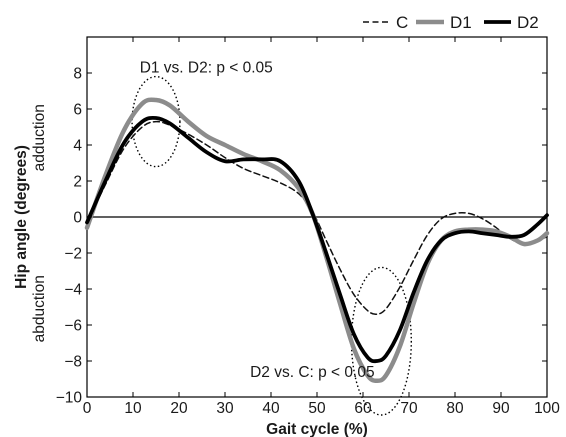  What do you see at coordinates (77, 218) in the screenshot?
I see `y-tick-label: 0` at bounding box center [77, 218].